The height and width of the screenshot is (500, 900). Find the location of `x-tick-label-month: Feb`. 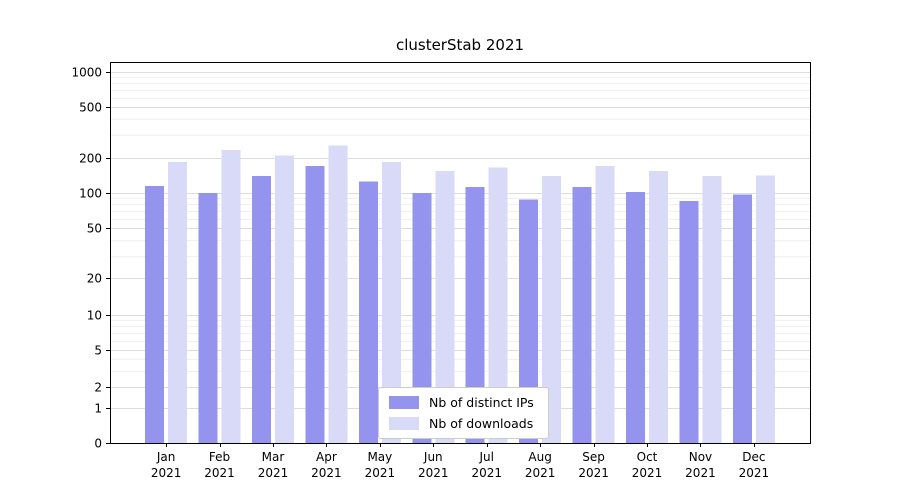

x-tick-label-month: Feb is located at coordinates (219, 457).